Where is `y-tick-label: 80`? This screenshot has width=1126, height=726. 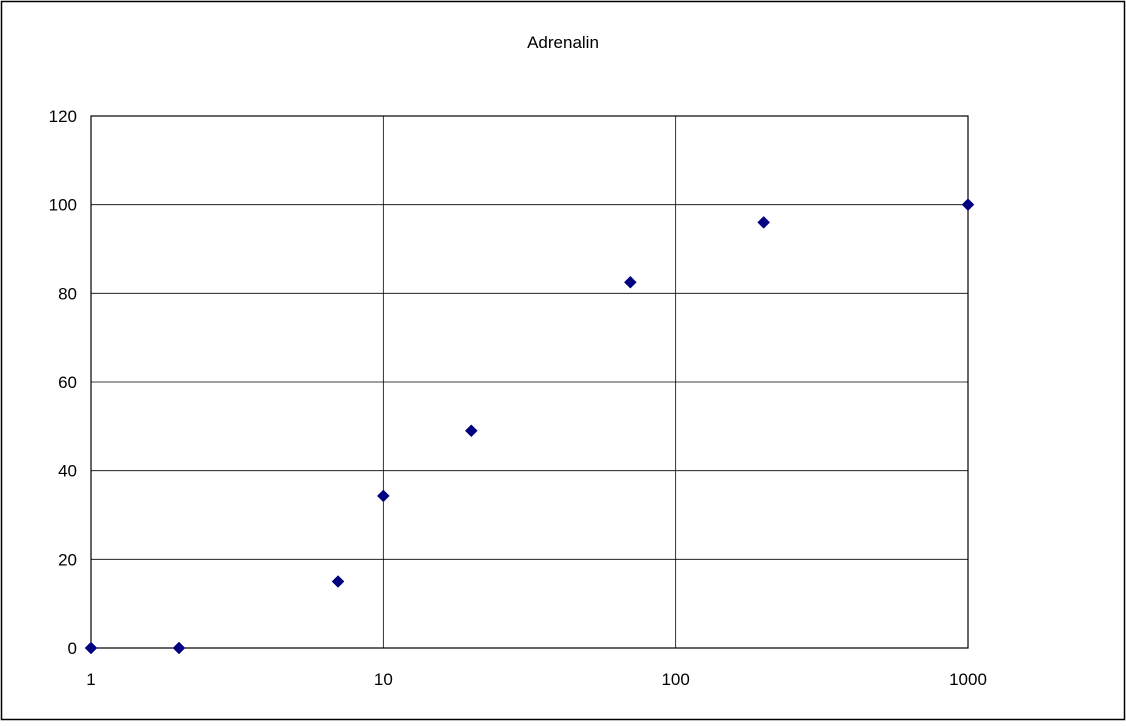
y-tick-label: 80 is located at coordinates (67, 293).